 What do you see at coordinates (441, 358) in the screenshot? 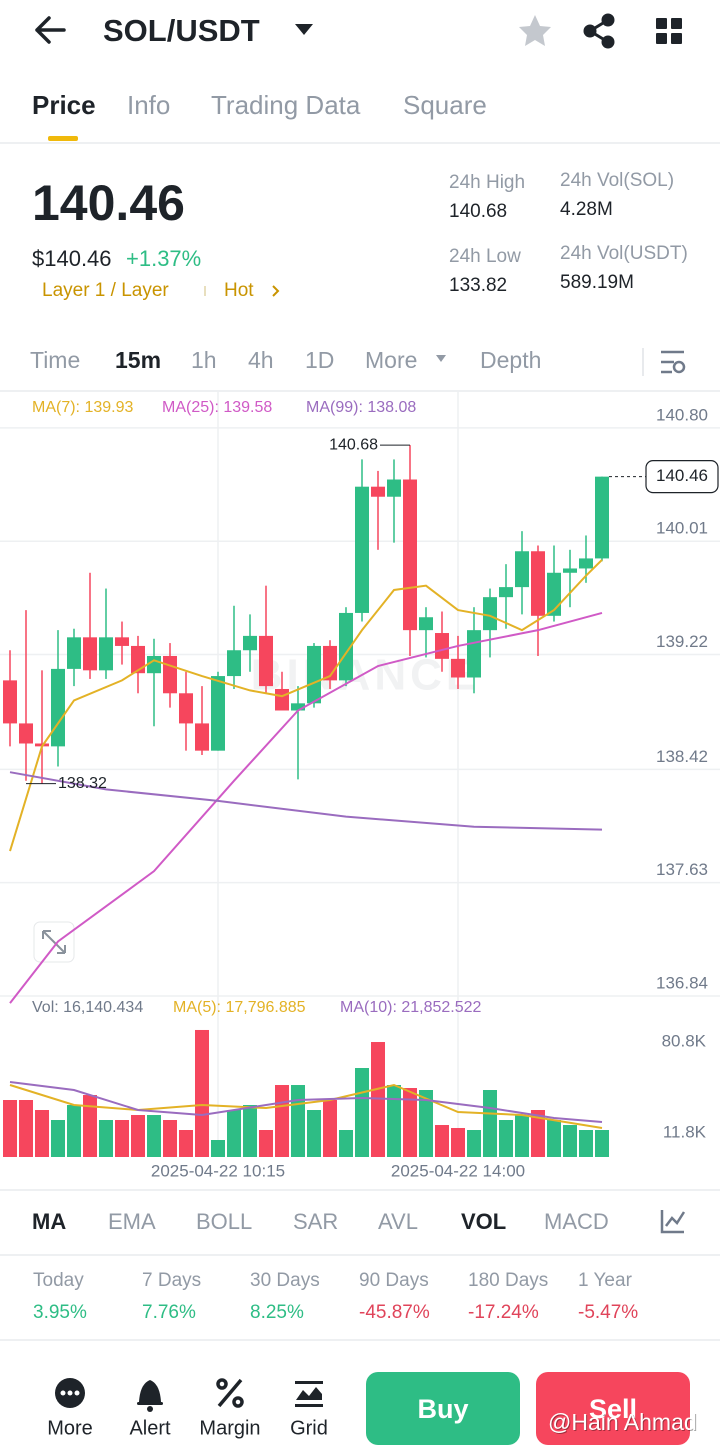
I see `more-dropdown` at bounding box center [441, 358].